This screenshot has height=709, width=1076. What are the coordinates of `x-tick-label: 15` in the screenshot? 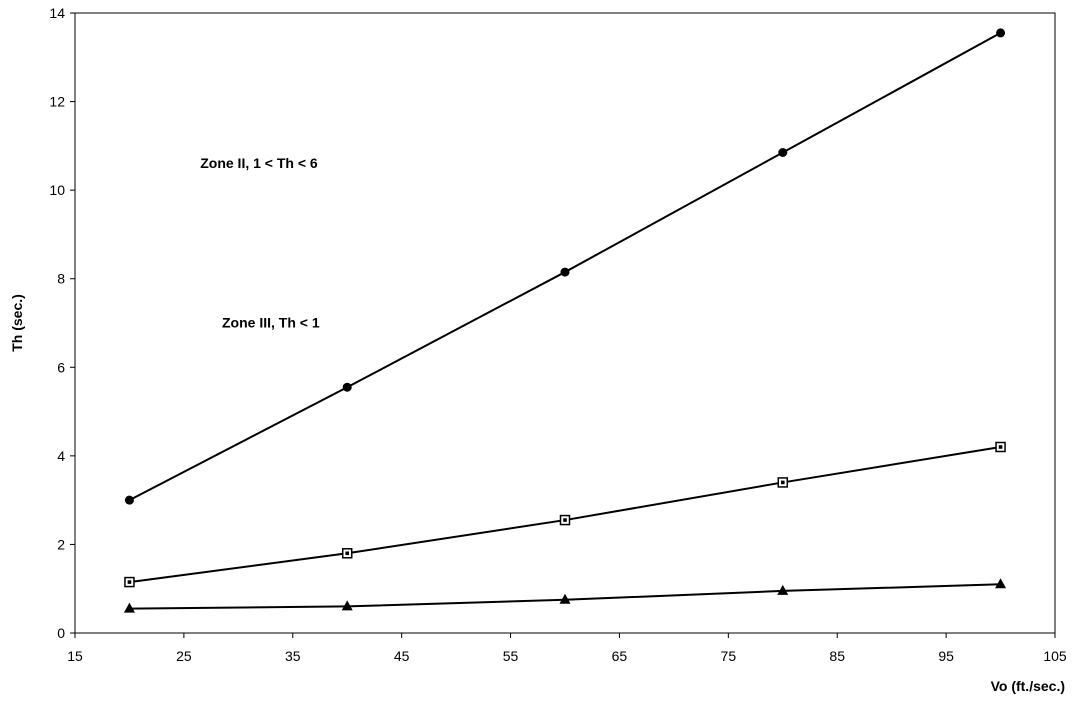 It's located at (75, 656).